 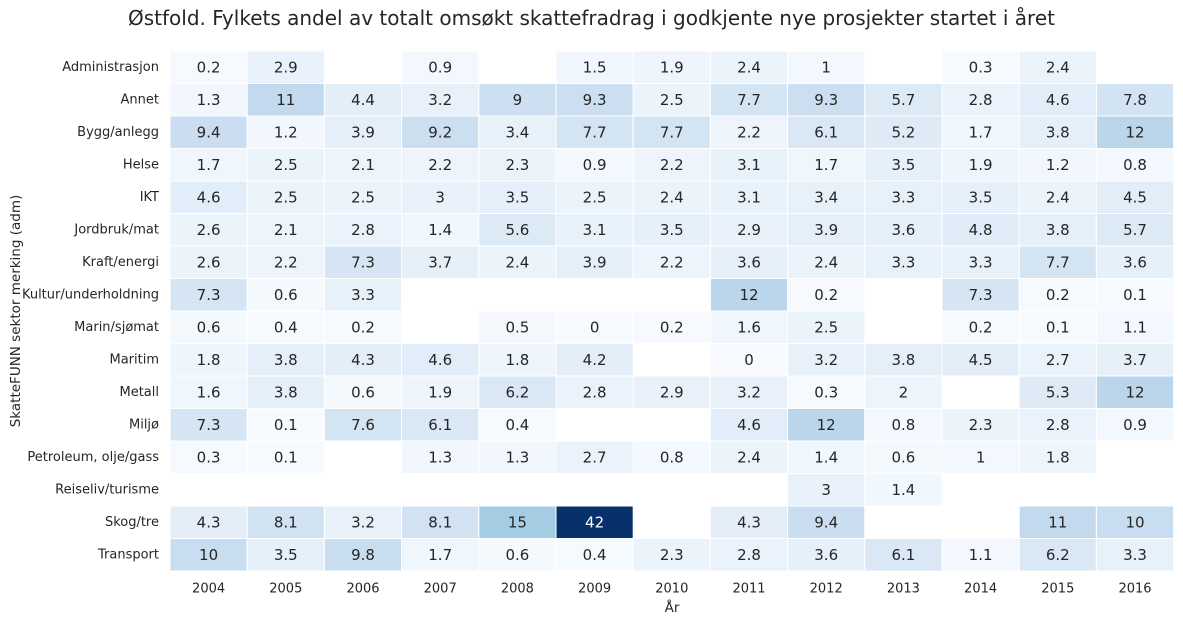 What do you see at coordinates (595, 67) in the screenshot?
I see `cell-value-label: 1.5` at bounding box center [595, 67].